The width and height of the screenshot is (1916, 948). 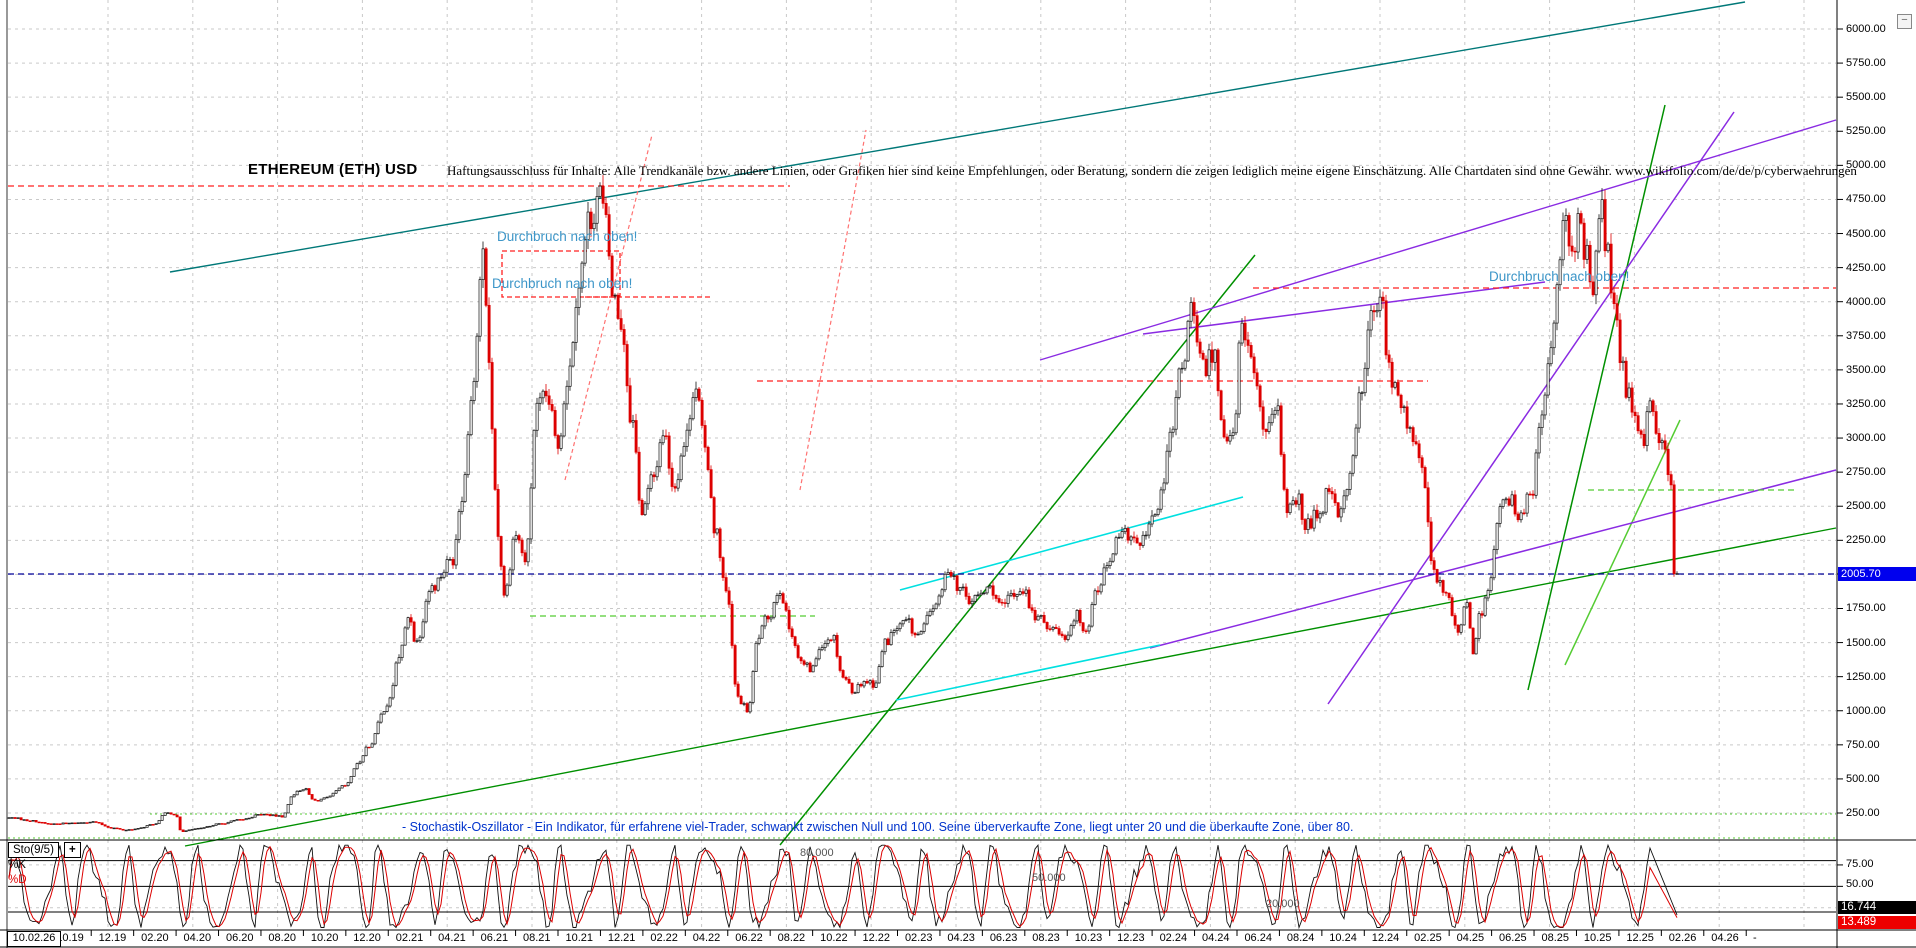 What do you see at coordinates (1597, 938) in the screenshot?
I see `date-axis-label: 10.25` at bounding box center [1597, 938].